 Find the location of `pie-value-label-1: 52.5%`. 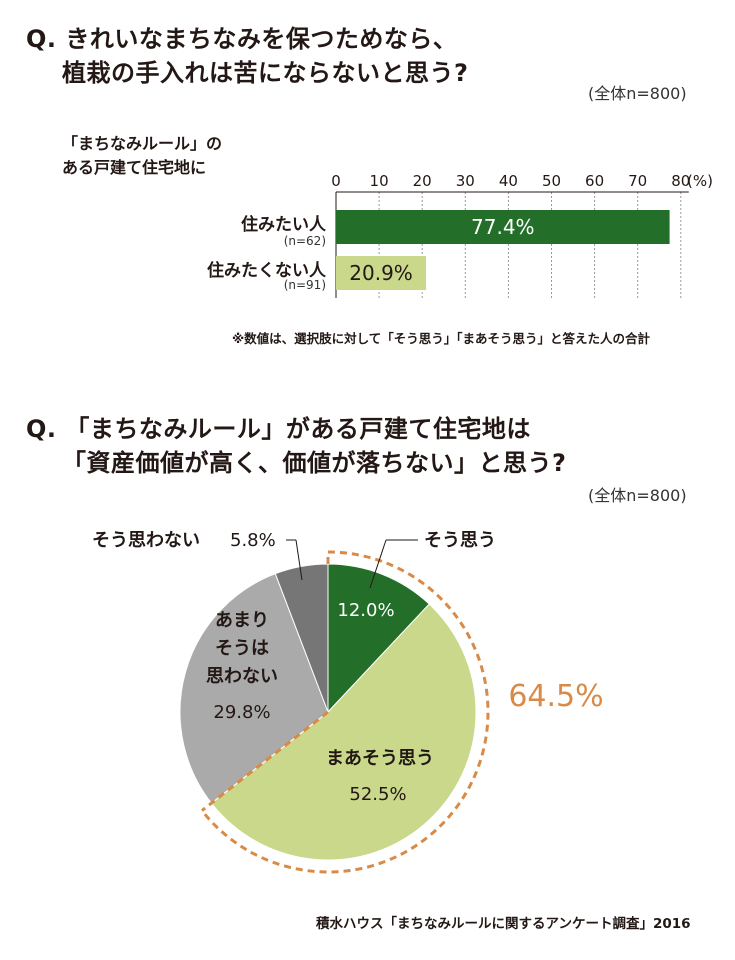

pie-value-label-1: 52.5% is located at coordinates (377, 794).